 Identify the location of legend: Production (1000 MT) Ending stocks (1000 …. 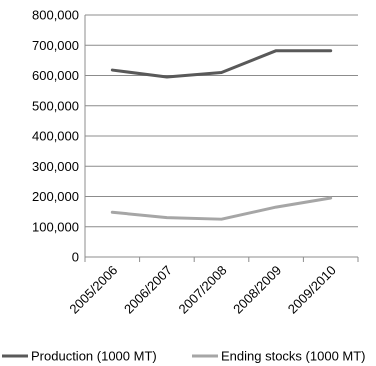
(184, 356).